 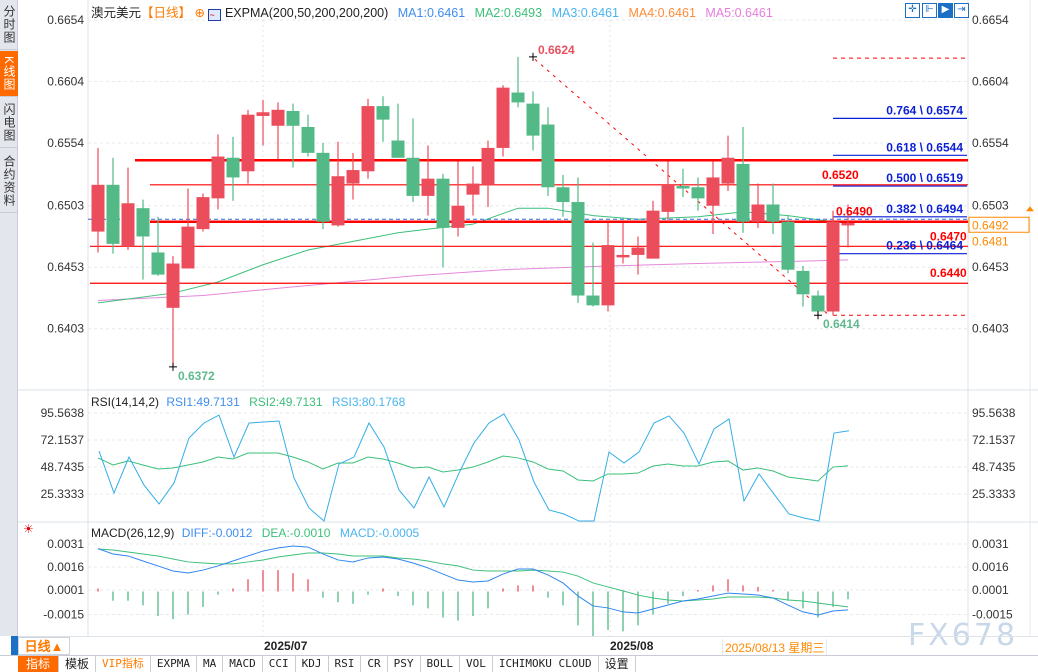 What do you see at coordinates (215, 15) in the screenshot?
I see `indicator-chart-icon: ~` at bounding box center [215, 15].